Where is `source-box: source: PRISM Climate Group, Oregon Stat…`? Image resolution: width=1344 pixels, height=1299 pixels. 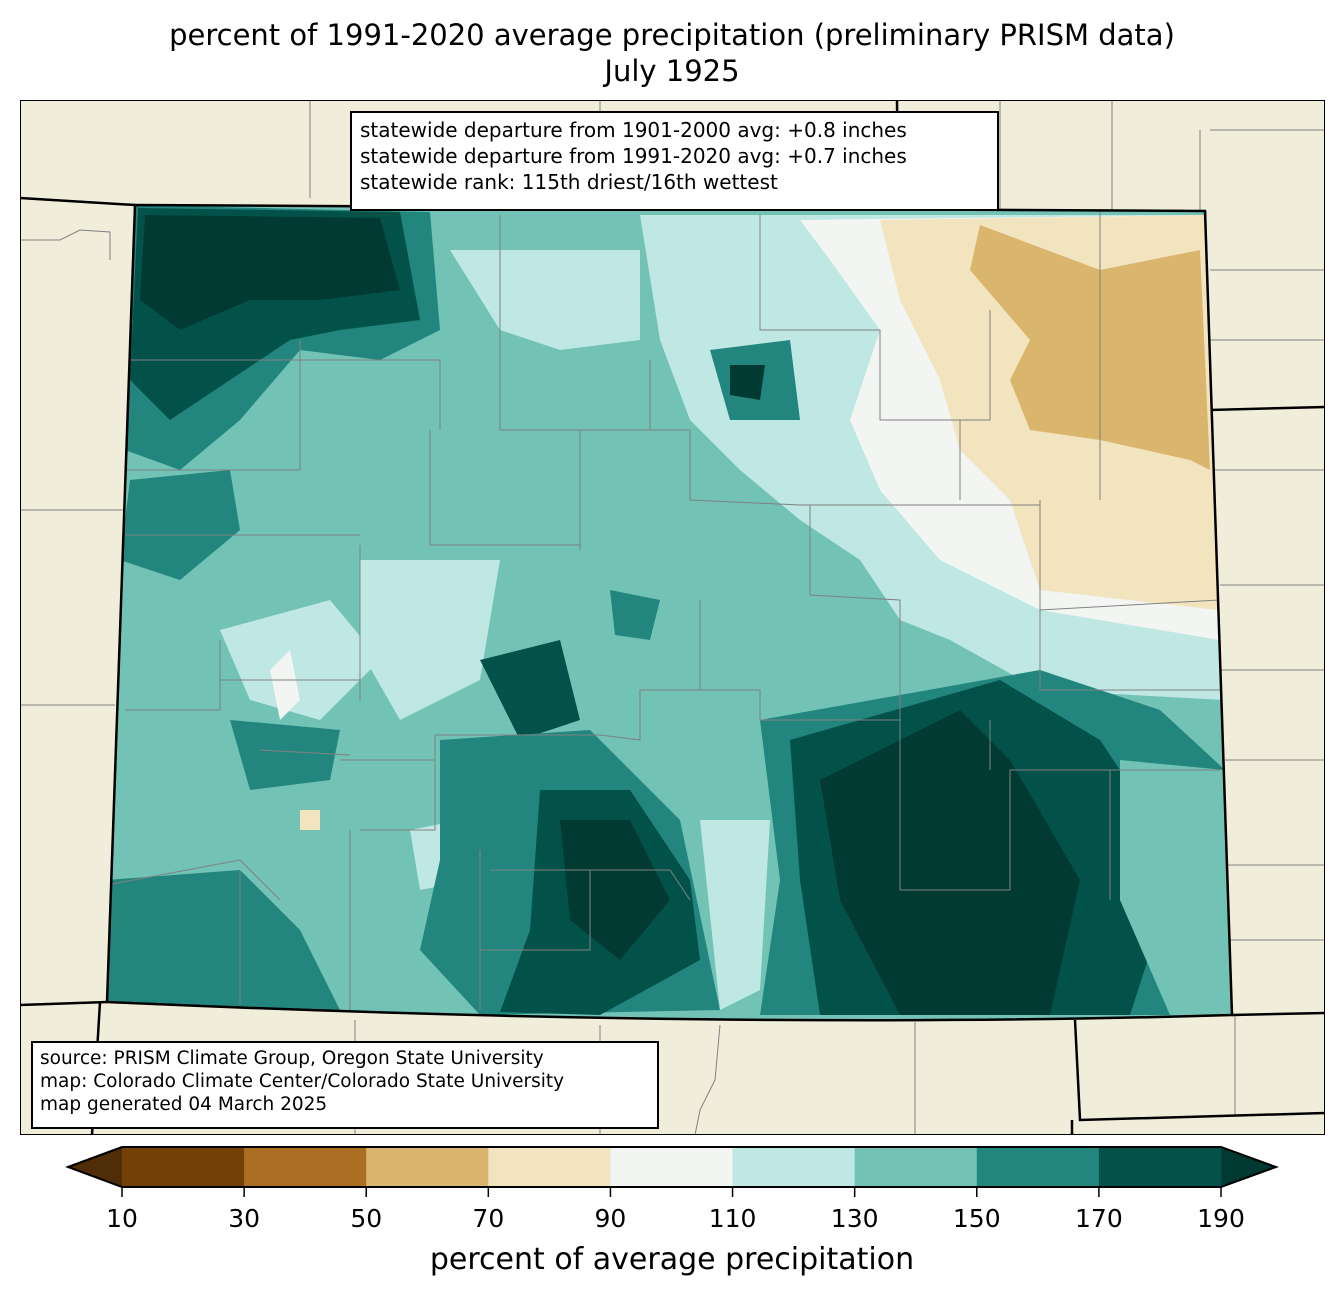
source-box: source: PRISM Climate Group, Oregon Stat… is located at coordinates (345, 1085).